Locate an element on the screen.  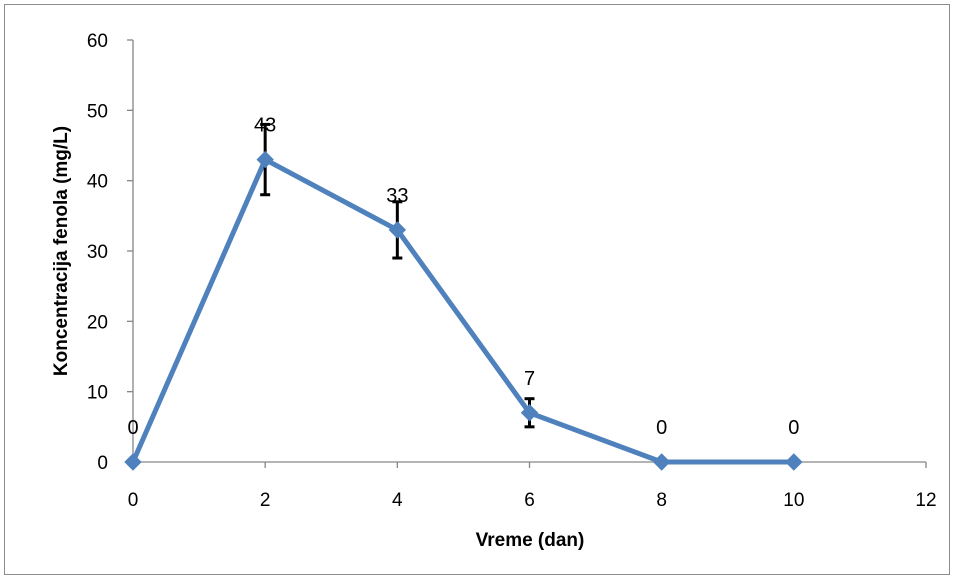
data-label: 33 is located at coordinates (397, 196).